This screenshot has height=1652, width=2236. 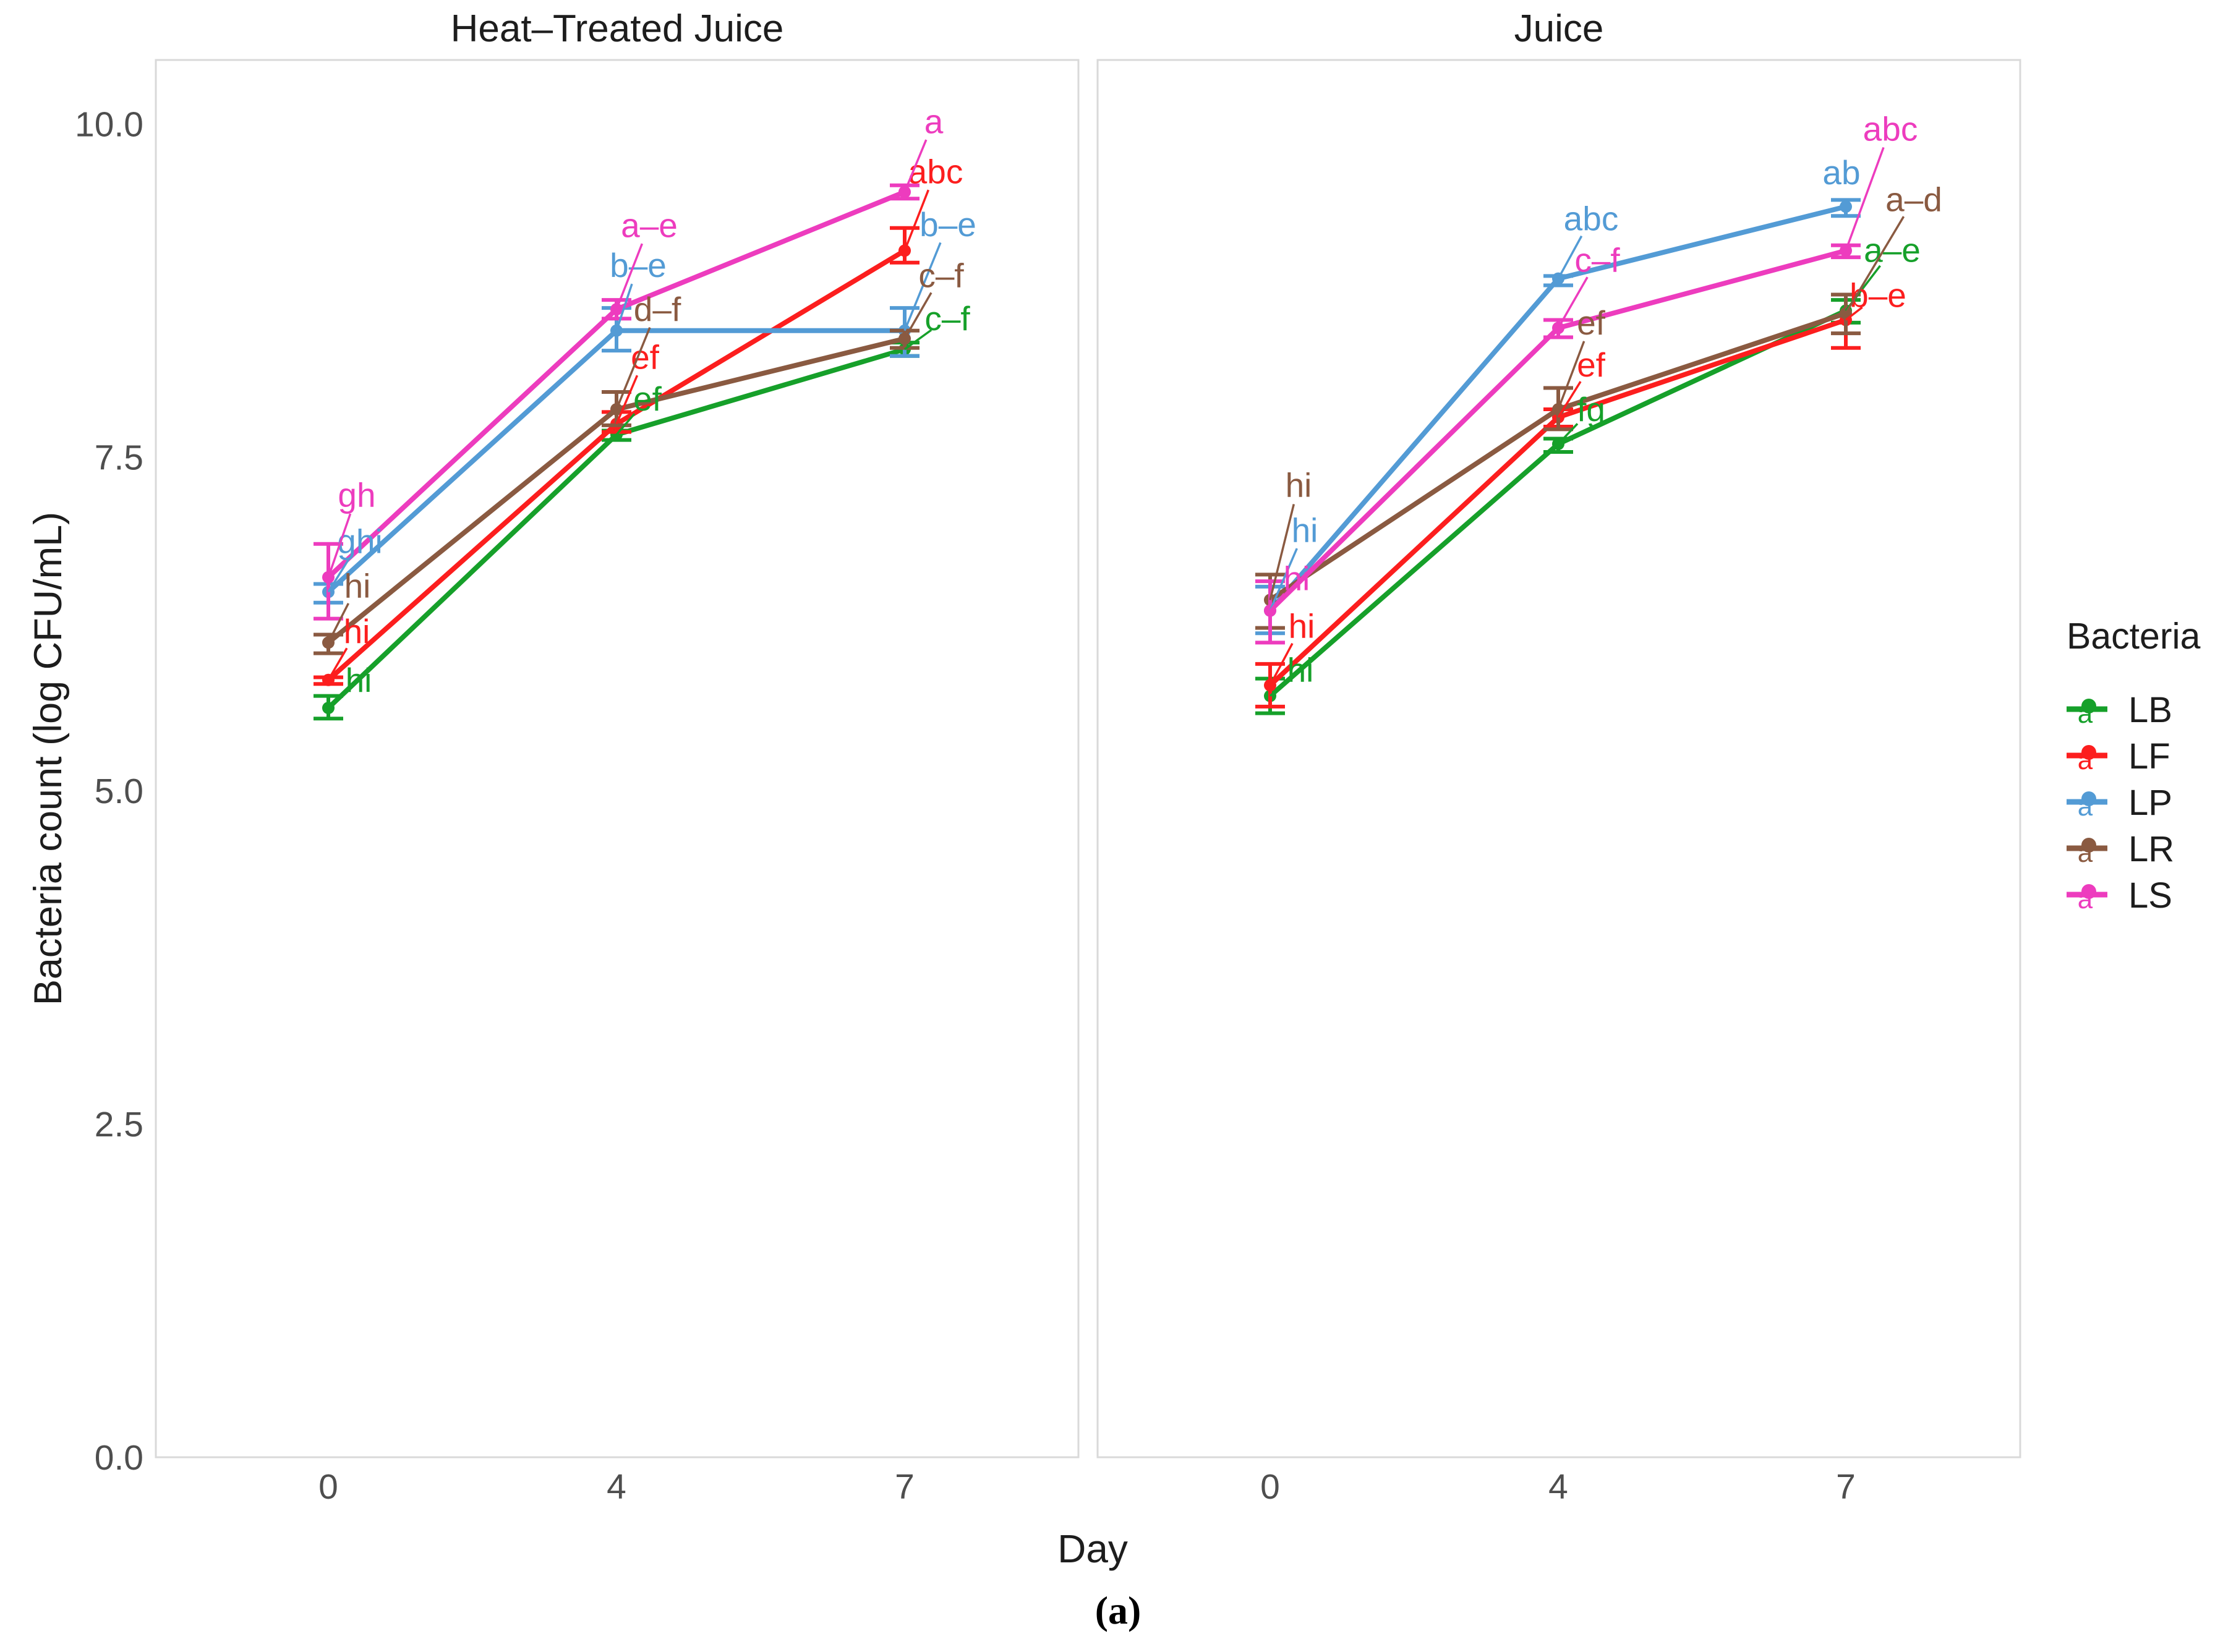 What do you see at coordinates (119, 458) in the screenshot?
I see `y-tick-label-7.5: 7.5` at bounding box center [119, 458].